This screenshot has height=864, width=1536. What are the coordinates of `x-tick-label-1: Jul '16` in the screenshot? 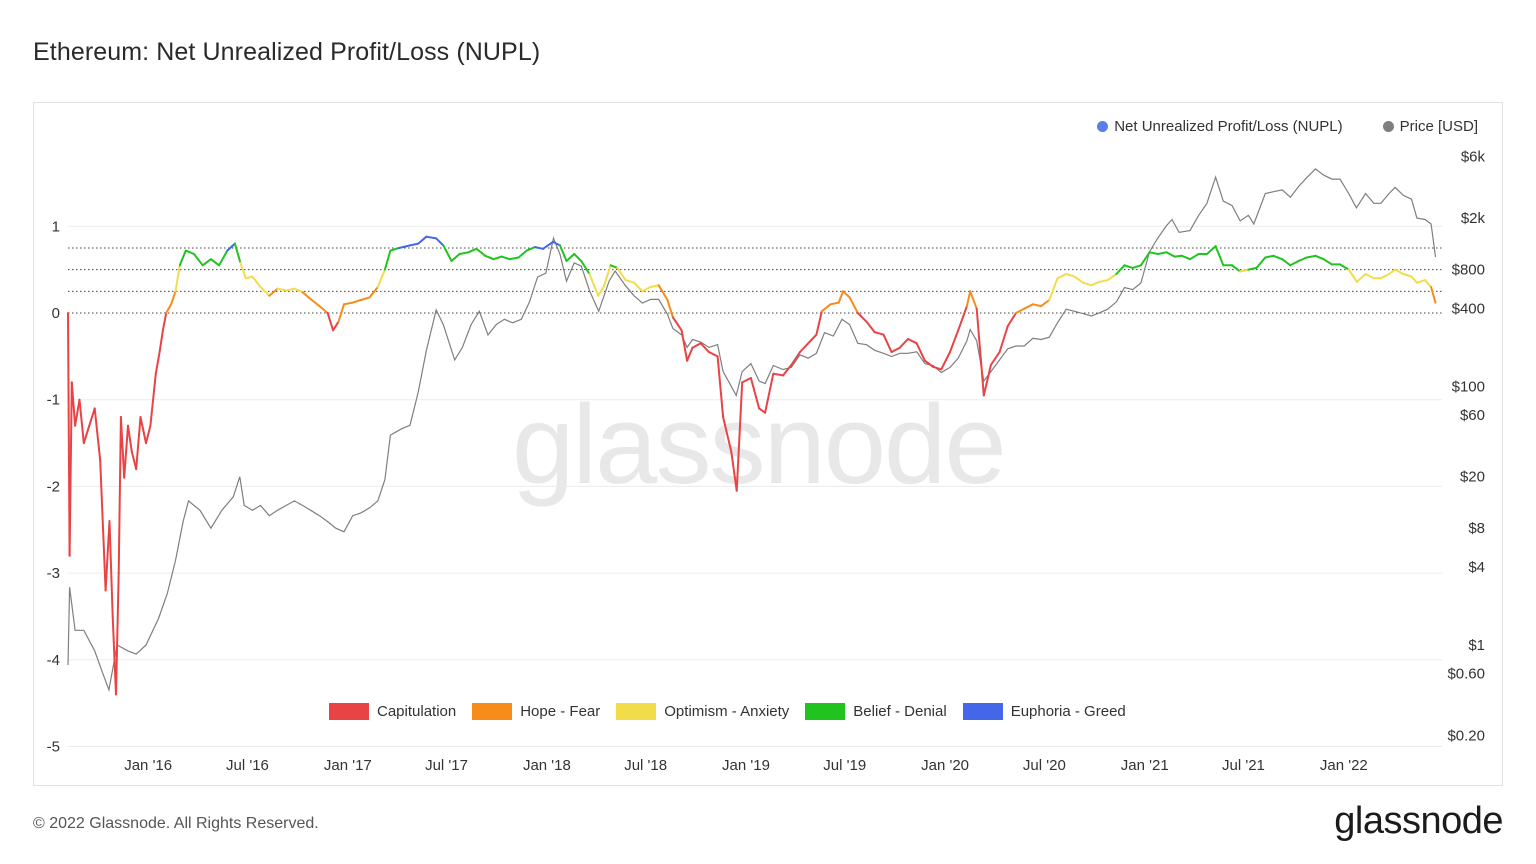 It's located at (247, 765).